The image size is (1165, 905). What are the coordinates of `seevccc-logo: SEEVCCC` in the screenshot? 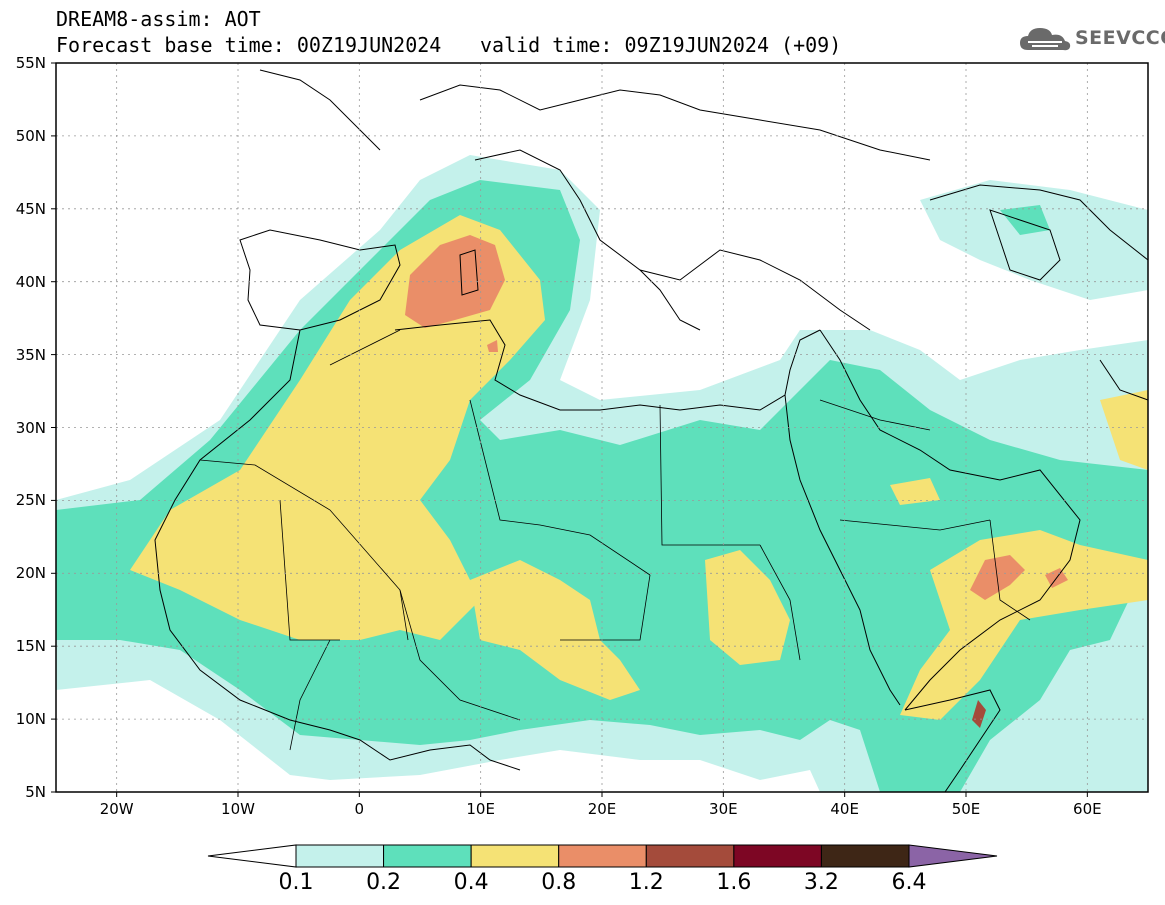 It's located at (1091, 39).